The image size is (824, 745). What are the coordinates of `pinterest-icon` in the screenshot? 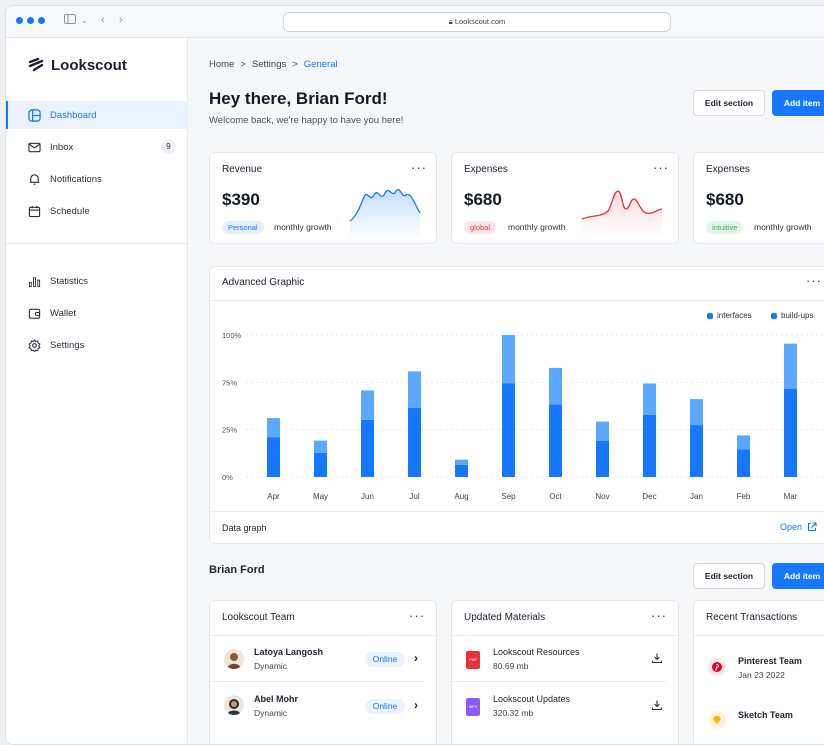 It's located at (717, 667).